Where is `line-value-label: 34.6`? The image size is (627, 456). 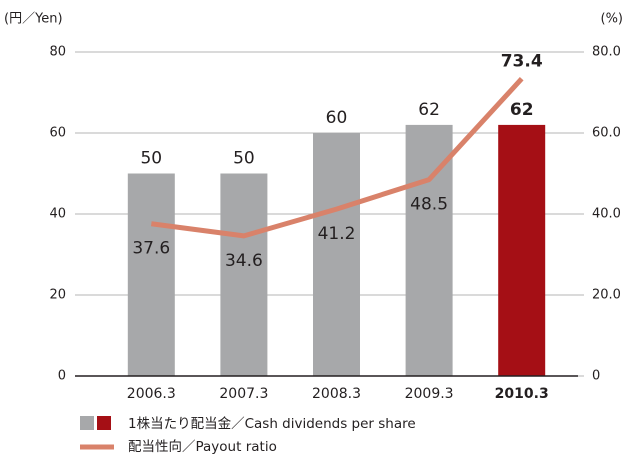
line-value-label: 34.6 is located at coordinates (244, 261).